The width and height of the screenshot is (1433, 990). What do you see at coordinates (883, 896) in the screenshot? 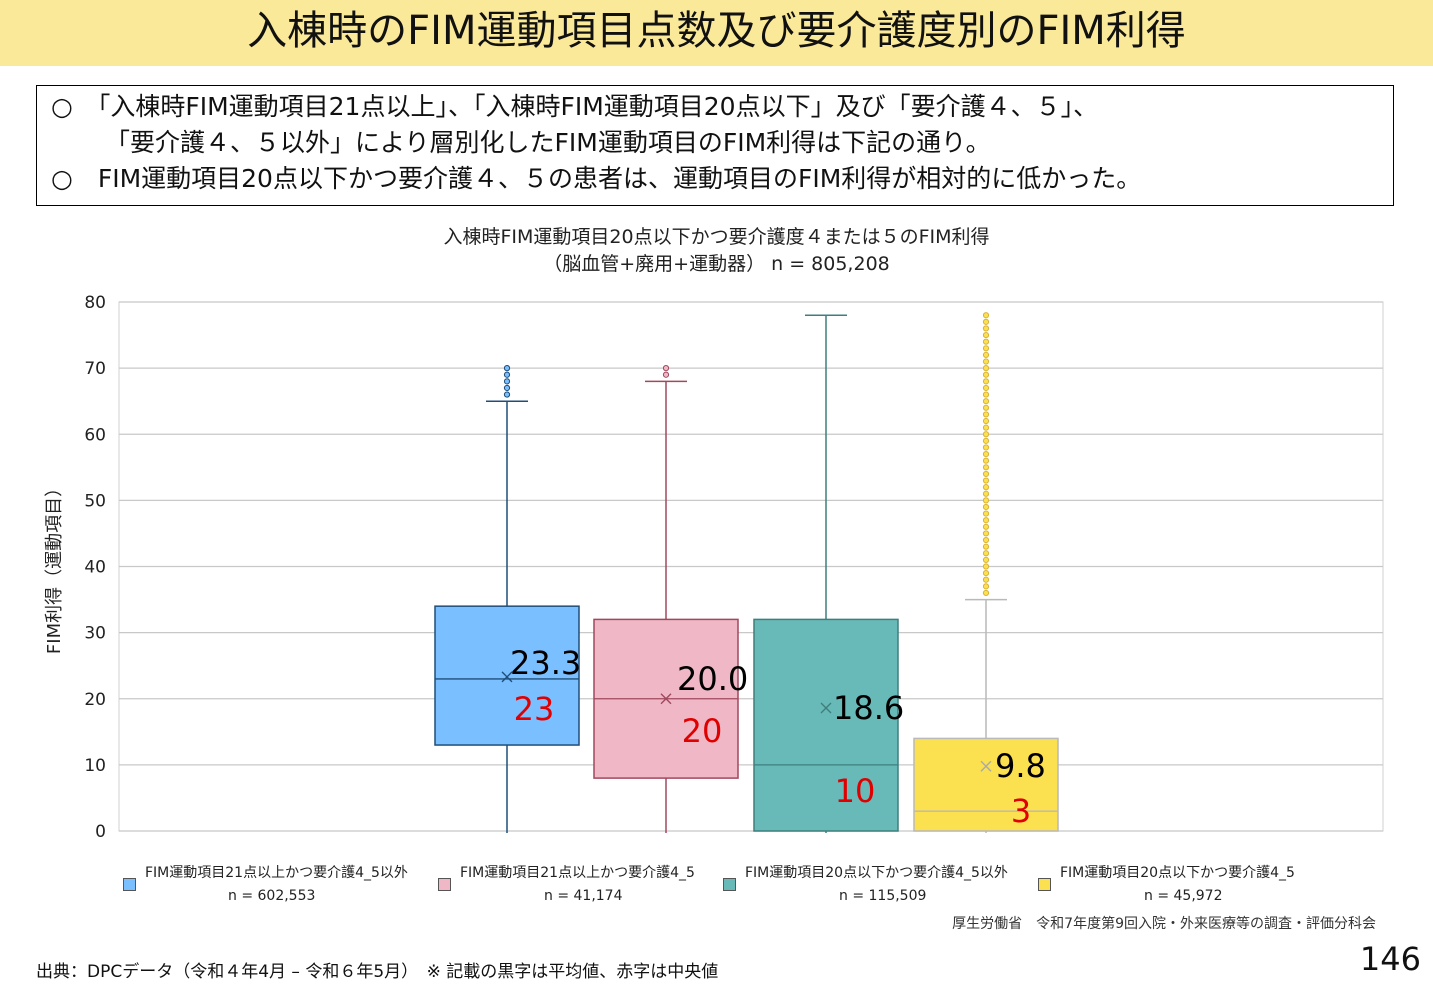
I see `legend-n-3: n = 115,509` at bounding box center [883, 896].